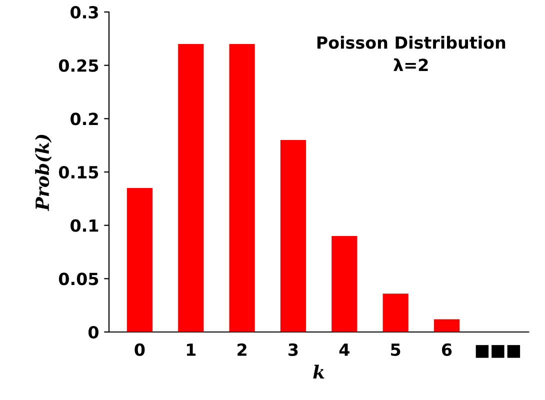  What do you see at coordinates (293, 349) in the screenshot?
I see `x-tick-label: 3` at bounding box center [293, 349].